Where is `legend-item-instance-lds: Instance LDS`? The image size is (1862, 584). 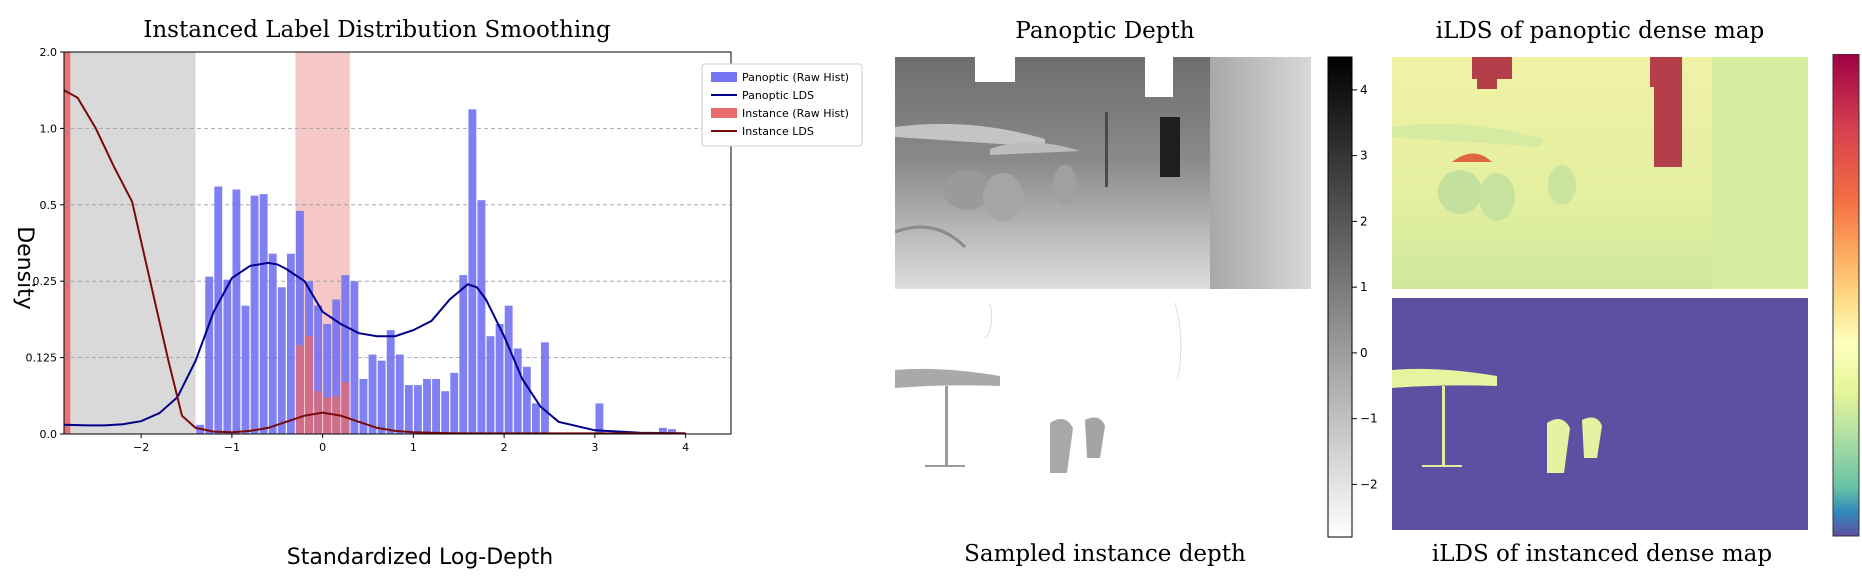 legend-item-instance-lds: Instance LDS is located at coordinates (762, 131).